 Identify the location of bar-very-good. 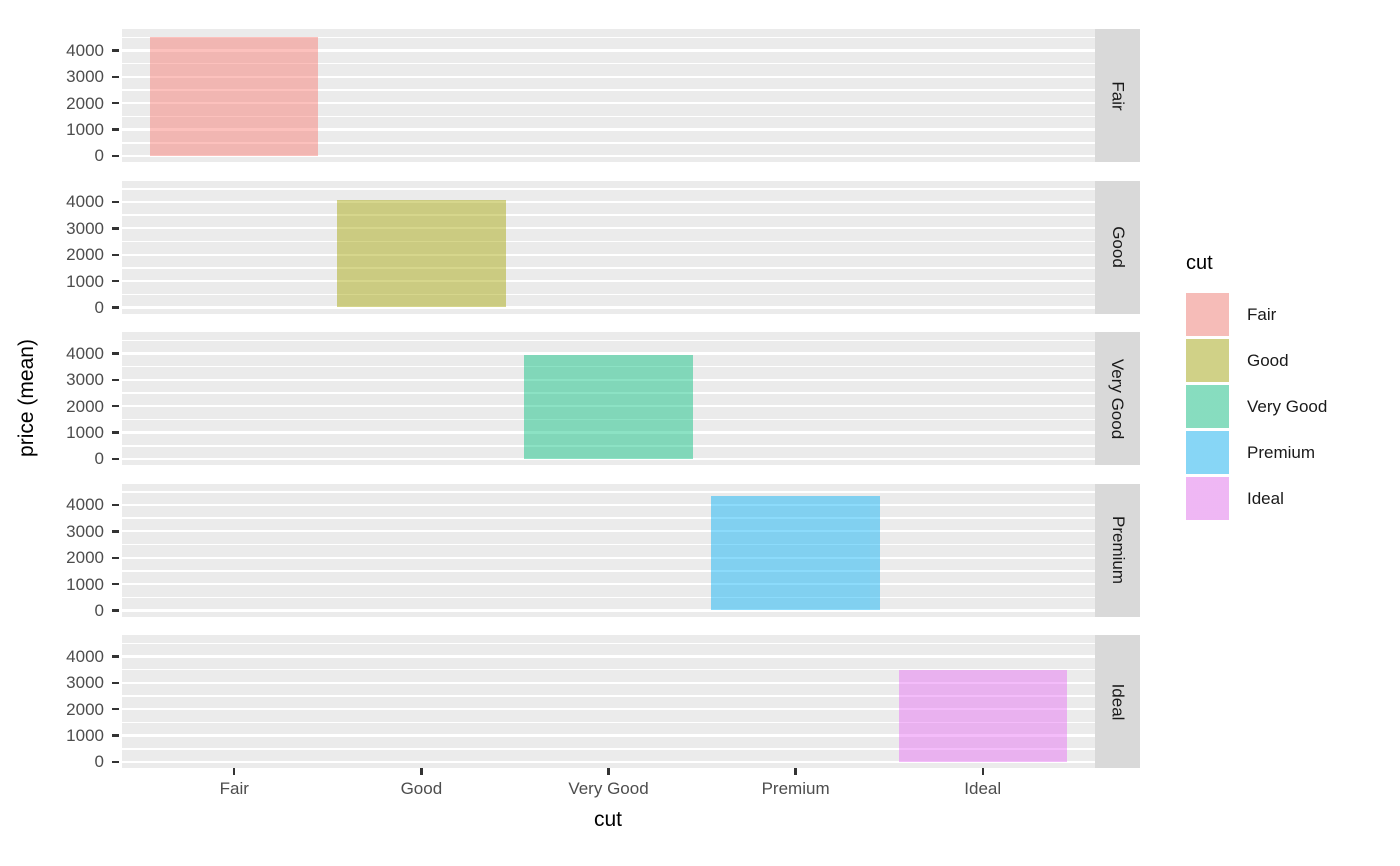
(608, 407).